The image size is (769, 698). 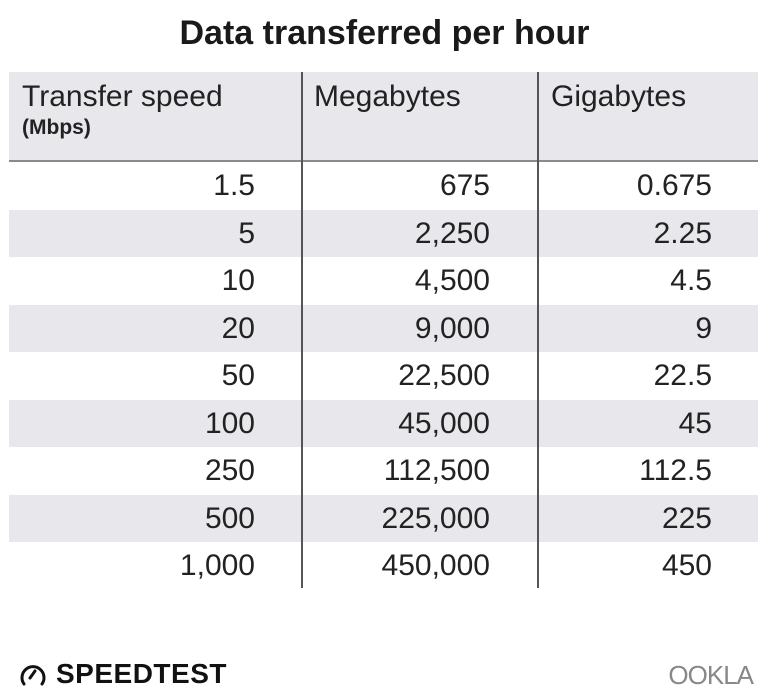 What do you see at coordinates (383, 117) in the screenshot?
I see `table-header: Transfer speed (Mbps) Megabytes Gigabytes` at bounding box center [383, 117].